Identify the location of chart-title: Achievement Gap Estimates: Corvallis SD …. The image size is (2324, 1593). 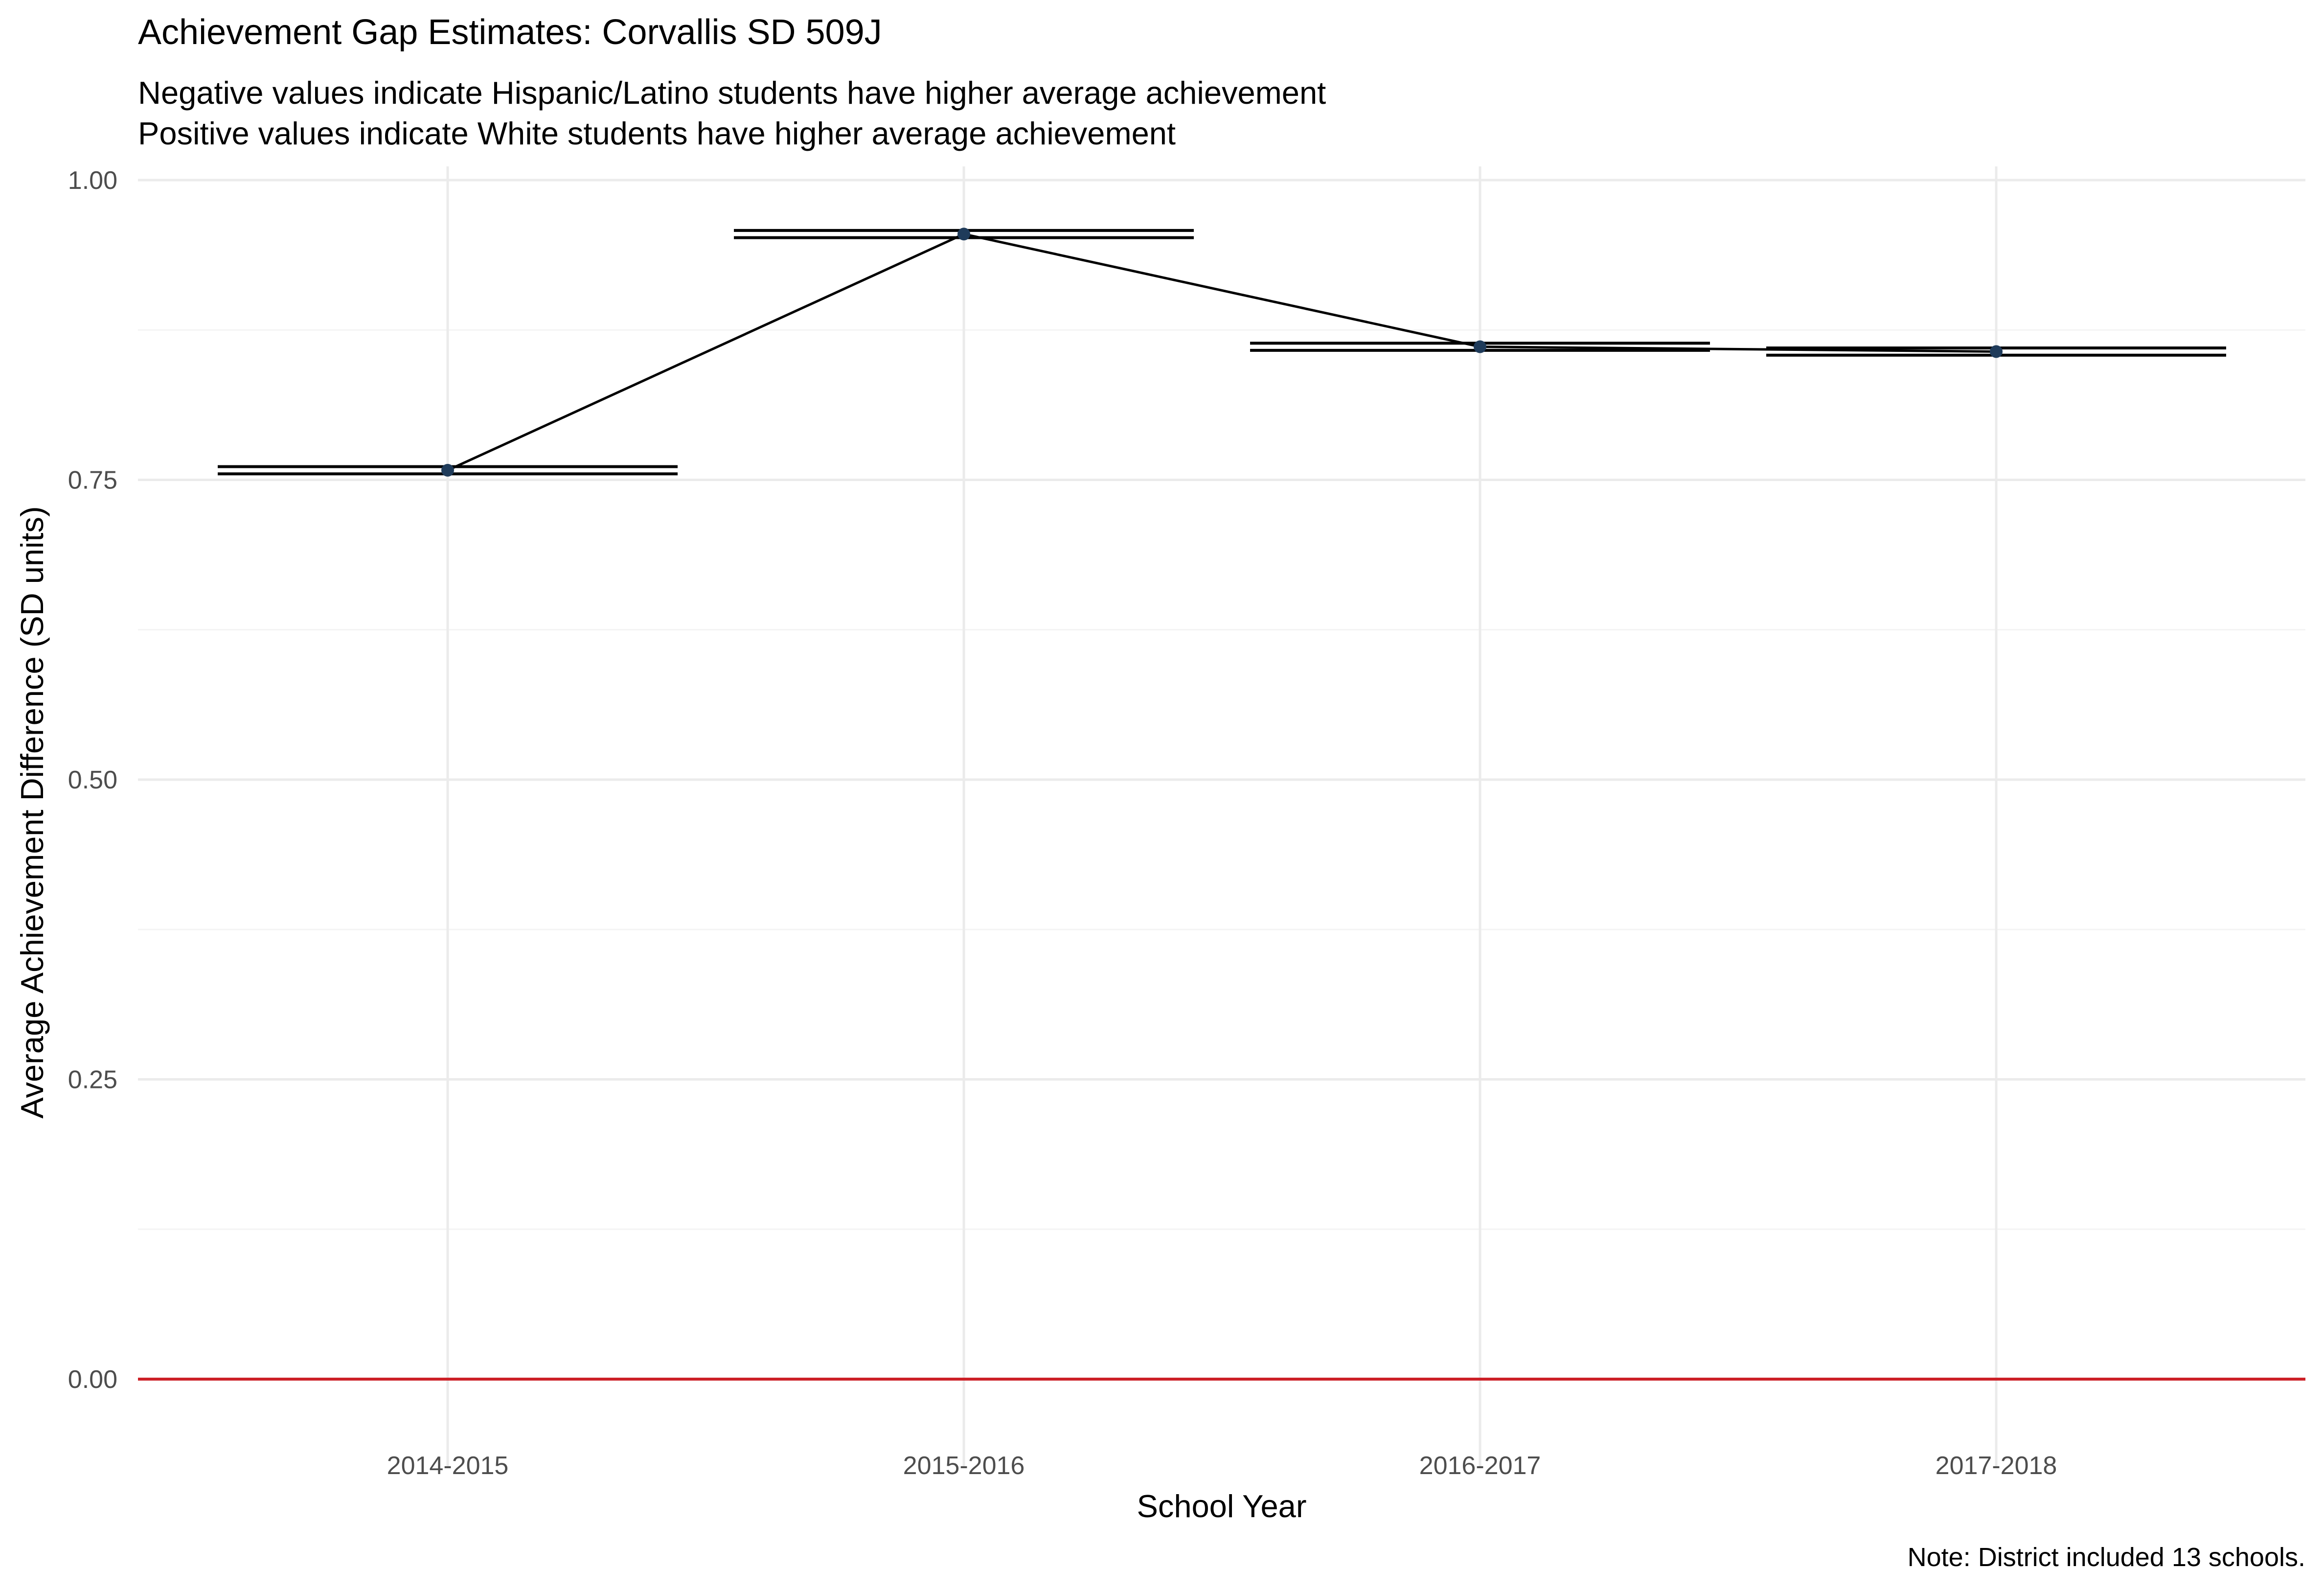
(510, 32).